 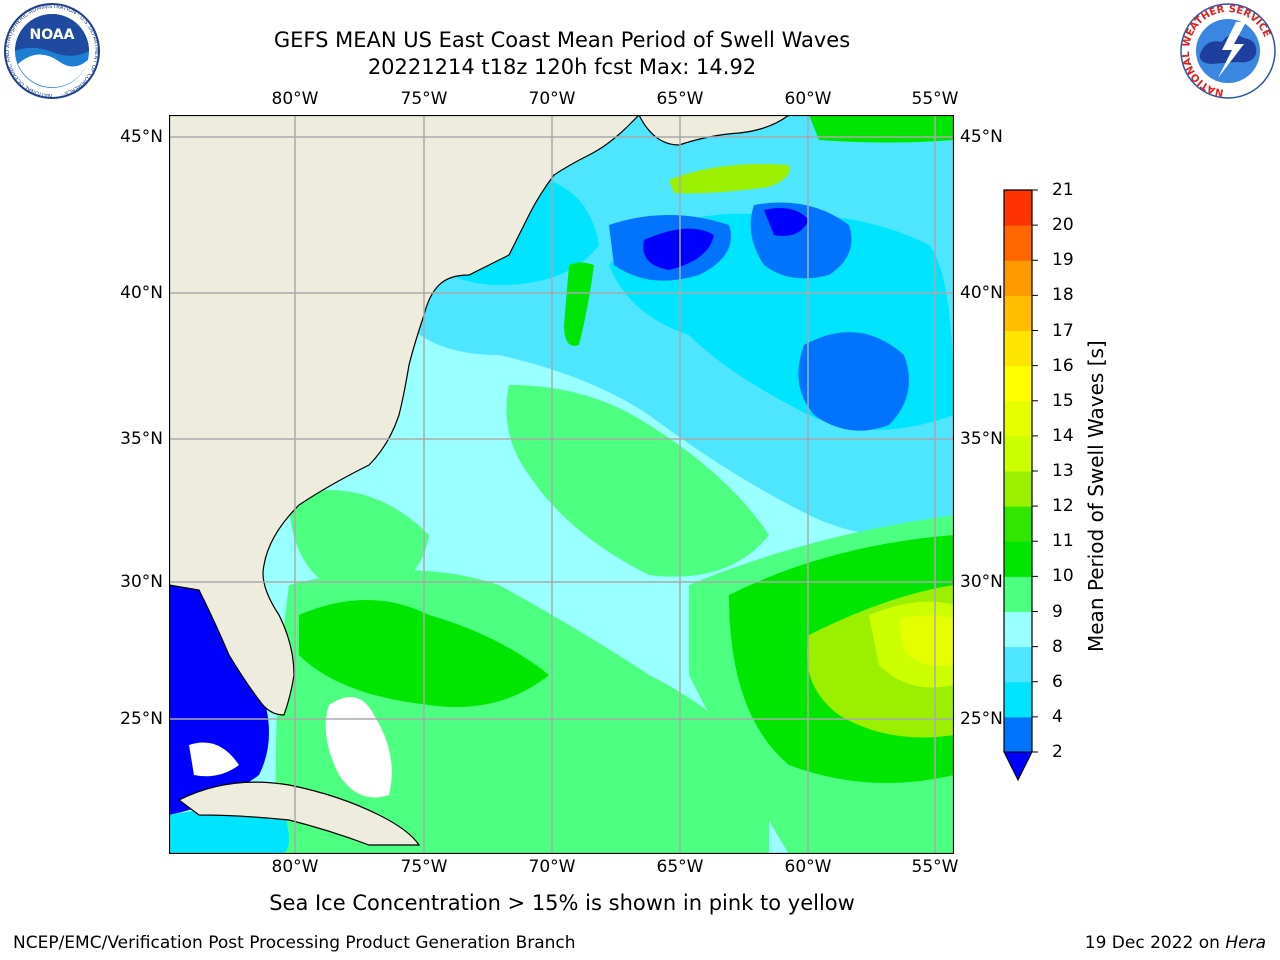 What do you see at coordinates (552, 99) in the screenshot?
I see `lon-label-top: 70°W` at bounding box center [552, 99].